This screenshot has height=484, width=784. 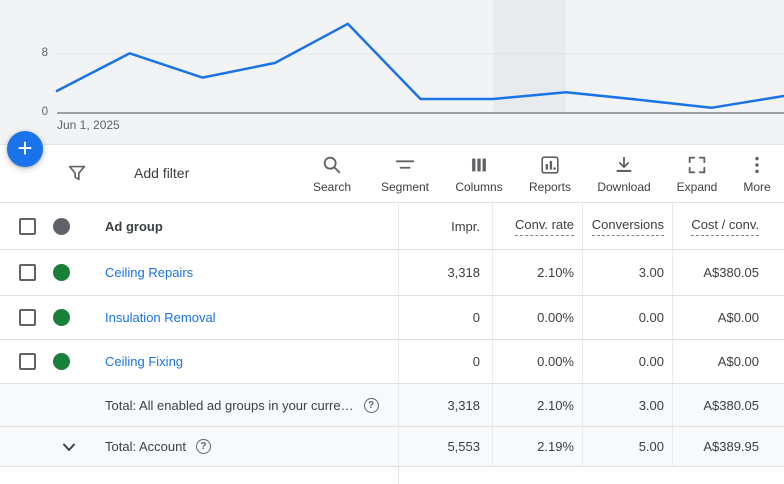 I want to click on add-new-fab-button: +, so click(x=25, y=149).